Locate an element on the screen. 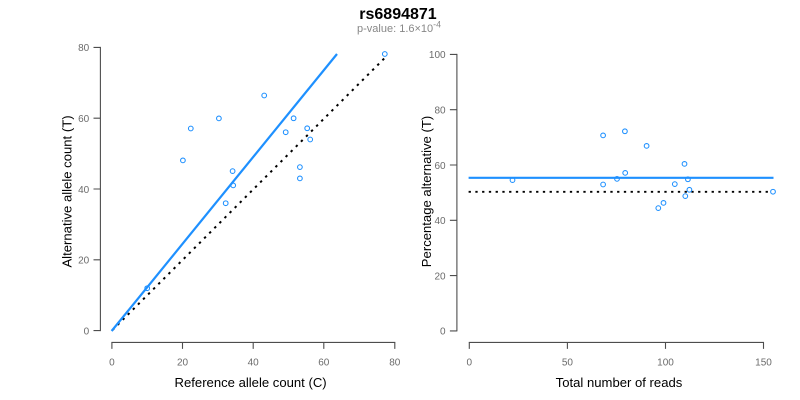 The height and width of the screenshot is (400, 800). svg-text: Alternative allele count (T) is located at coordinates (66, 191).